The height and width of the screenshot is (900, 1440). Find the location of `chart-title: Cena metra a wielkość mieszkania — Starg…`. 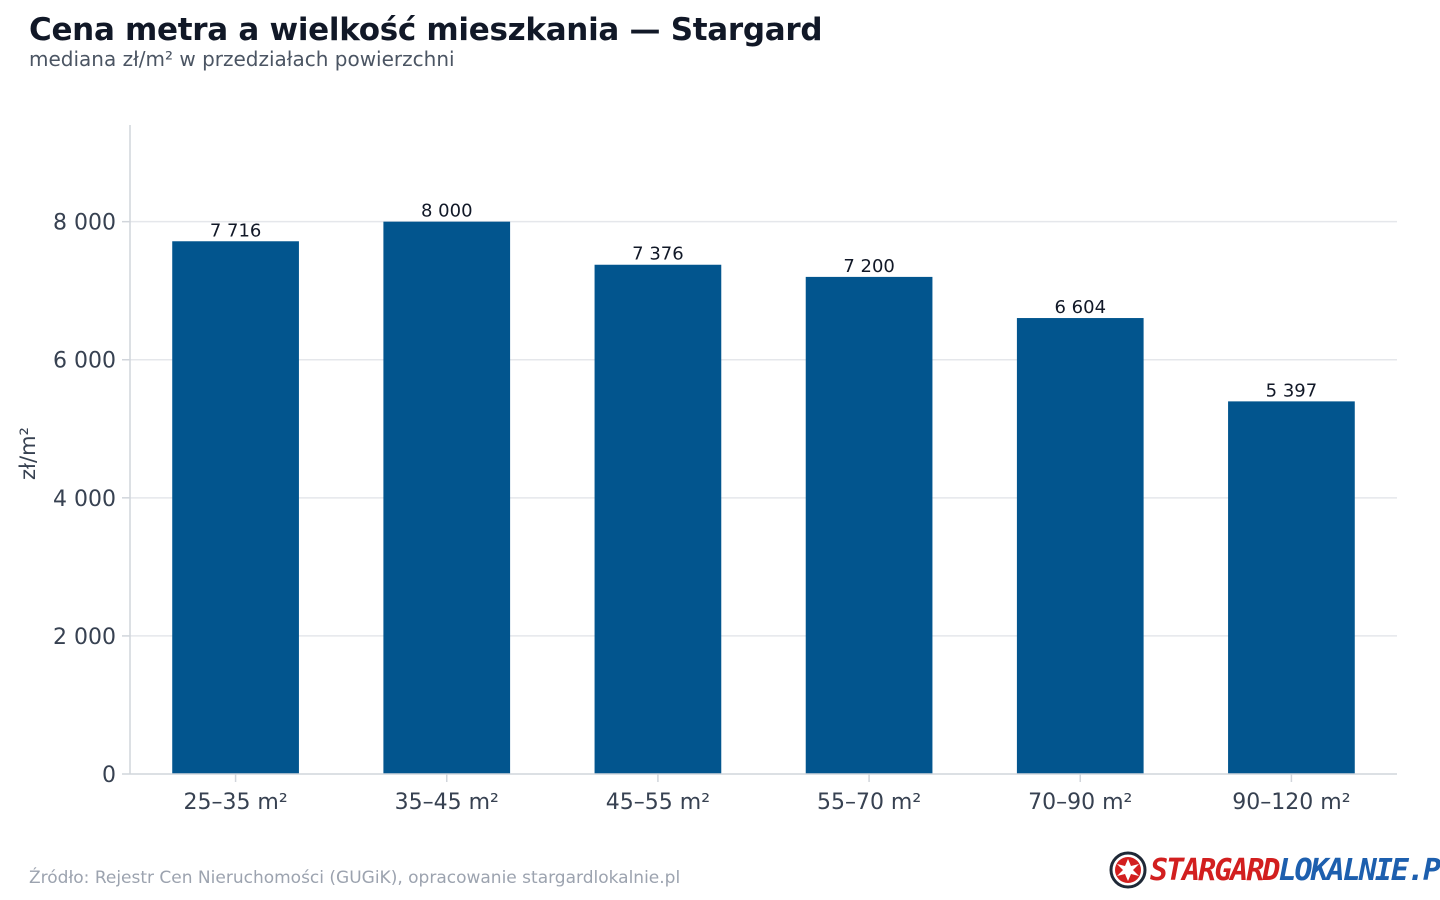

chart-title: Cena metra a wielkość mieszkania — Starg… is located at coordinates (426, 30).